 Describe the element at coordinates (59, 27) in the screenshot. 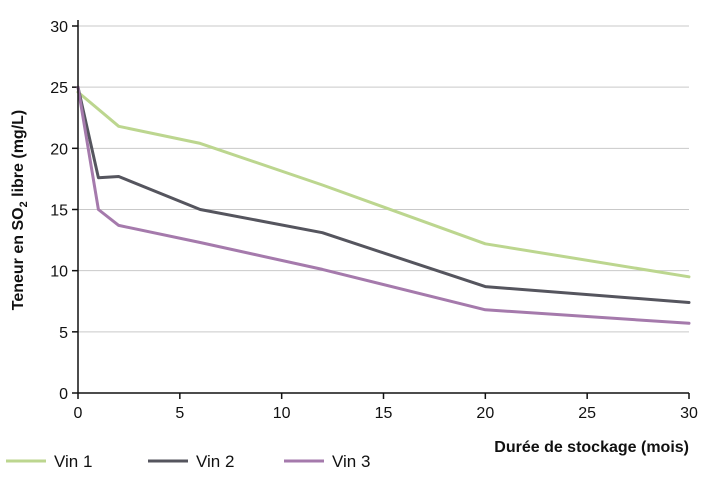

I see `y-tick-label: 30` at that location.